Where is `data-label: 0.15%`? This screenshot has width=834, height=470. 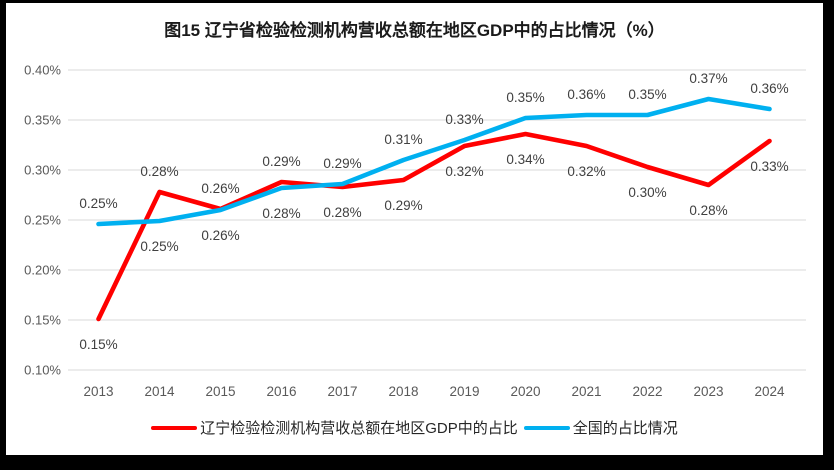 data-label: 0.15% is located at coordinates (98, 344).